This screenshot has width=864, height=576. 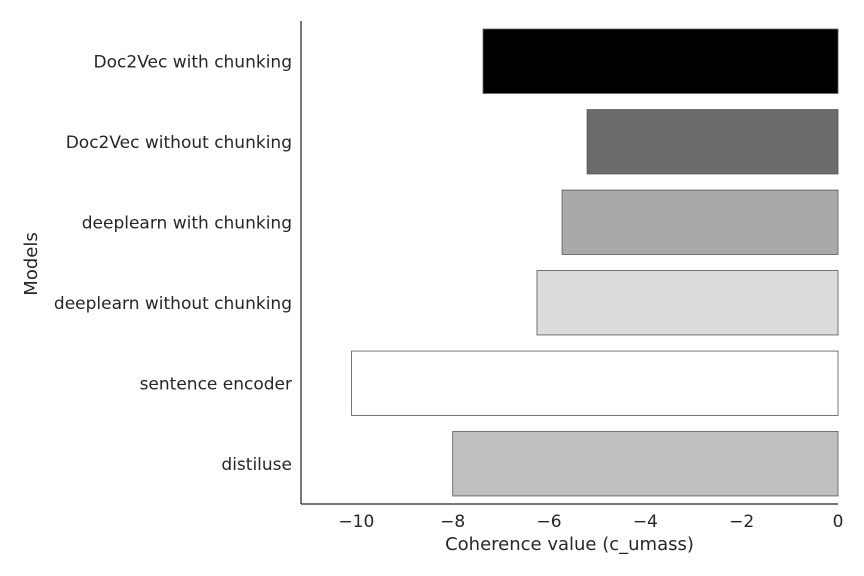 What do you see at coordinates (660, 61) in the screenshot?
I see `bar-doc2vec-with-chunking` at bounding box center [660, 61].